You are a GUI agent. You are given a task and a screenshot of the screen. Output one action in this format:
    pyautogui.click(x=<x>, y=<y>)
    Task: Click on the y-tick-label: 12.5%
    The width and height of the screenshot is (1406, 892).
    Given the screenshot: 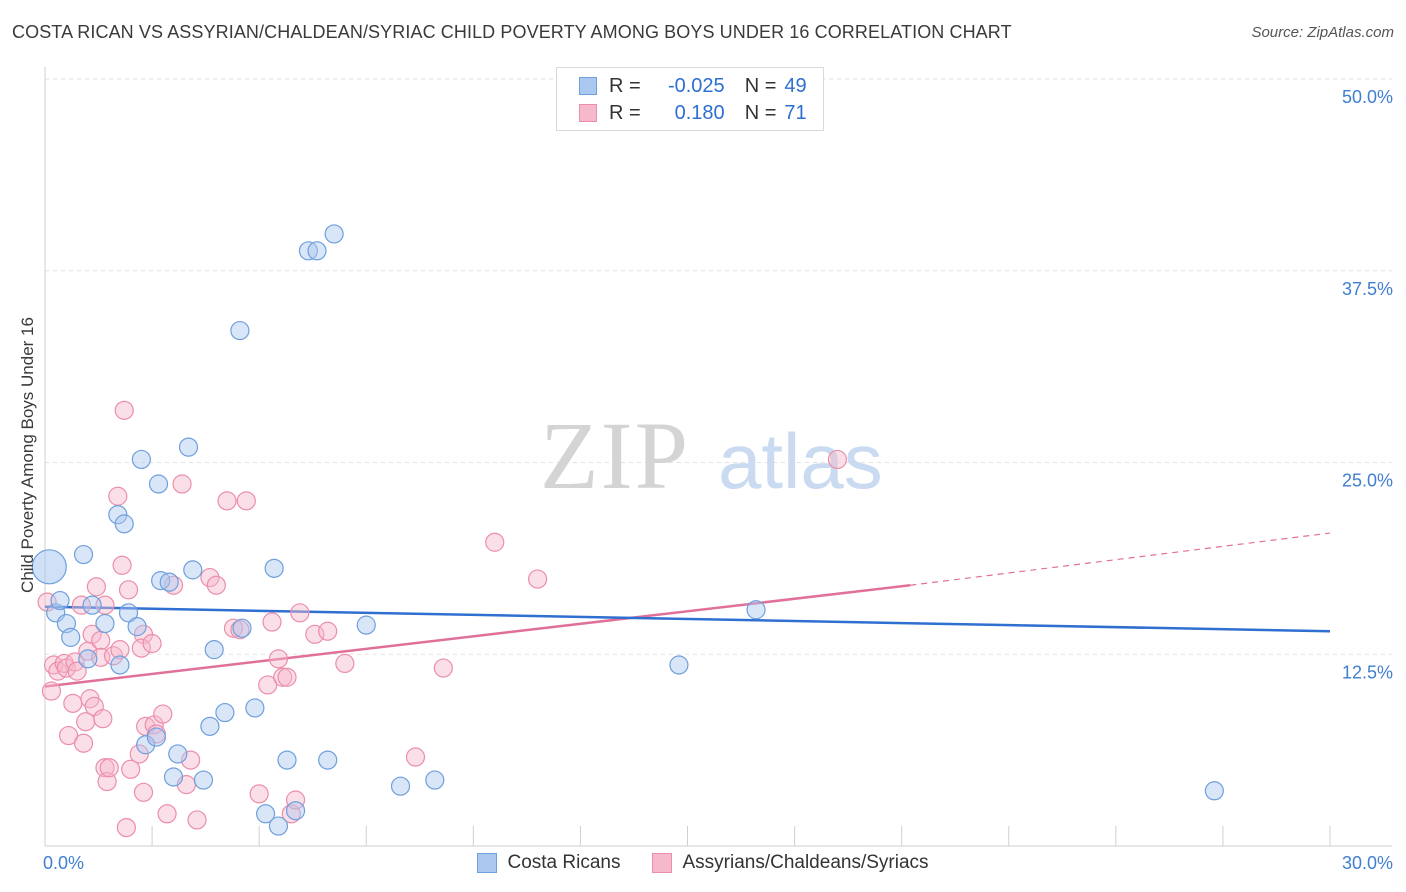 What is the action you would take?
    pyautogui.click(x=1367, y=672)
    